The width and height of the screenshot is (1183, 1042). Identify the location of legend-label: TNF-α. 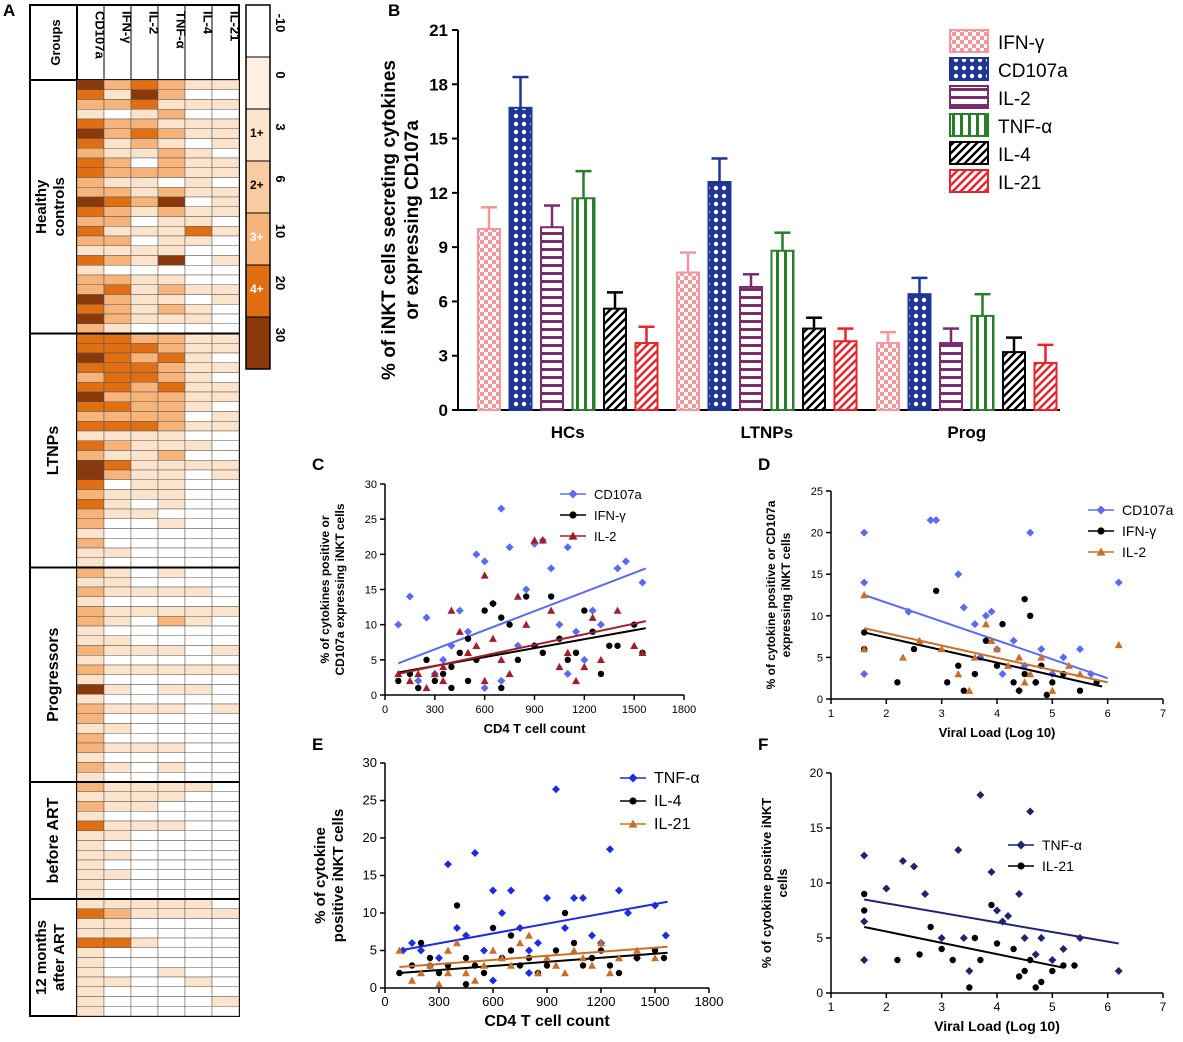
(677, 778).